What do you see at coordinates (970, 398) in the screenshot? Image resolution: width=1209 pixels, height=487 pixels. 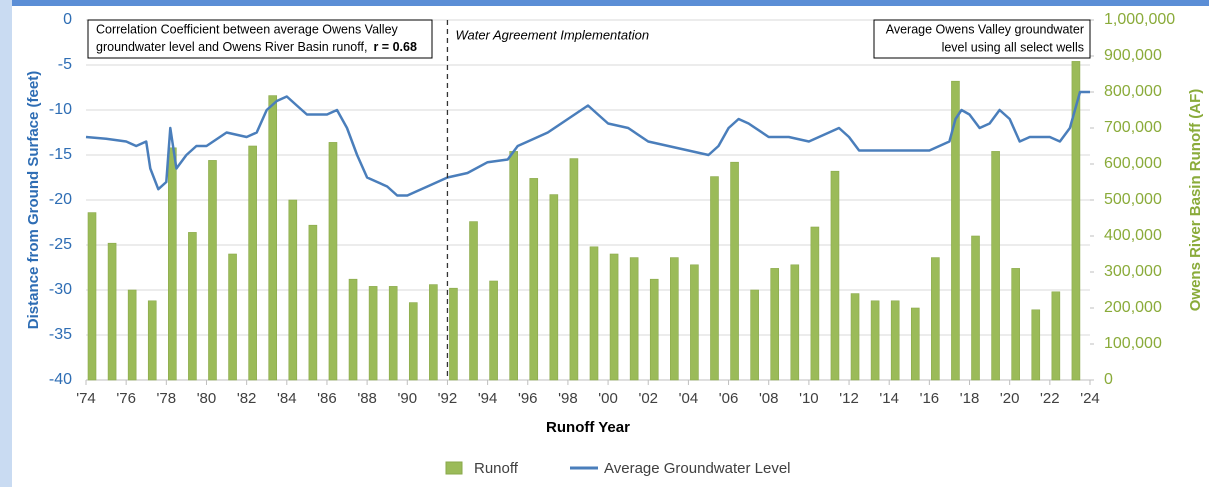 I see `x-tick-label: '18` at bounding box center [970, 398].